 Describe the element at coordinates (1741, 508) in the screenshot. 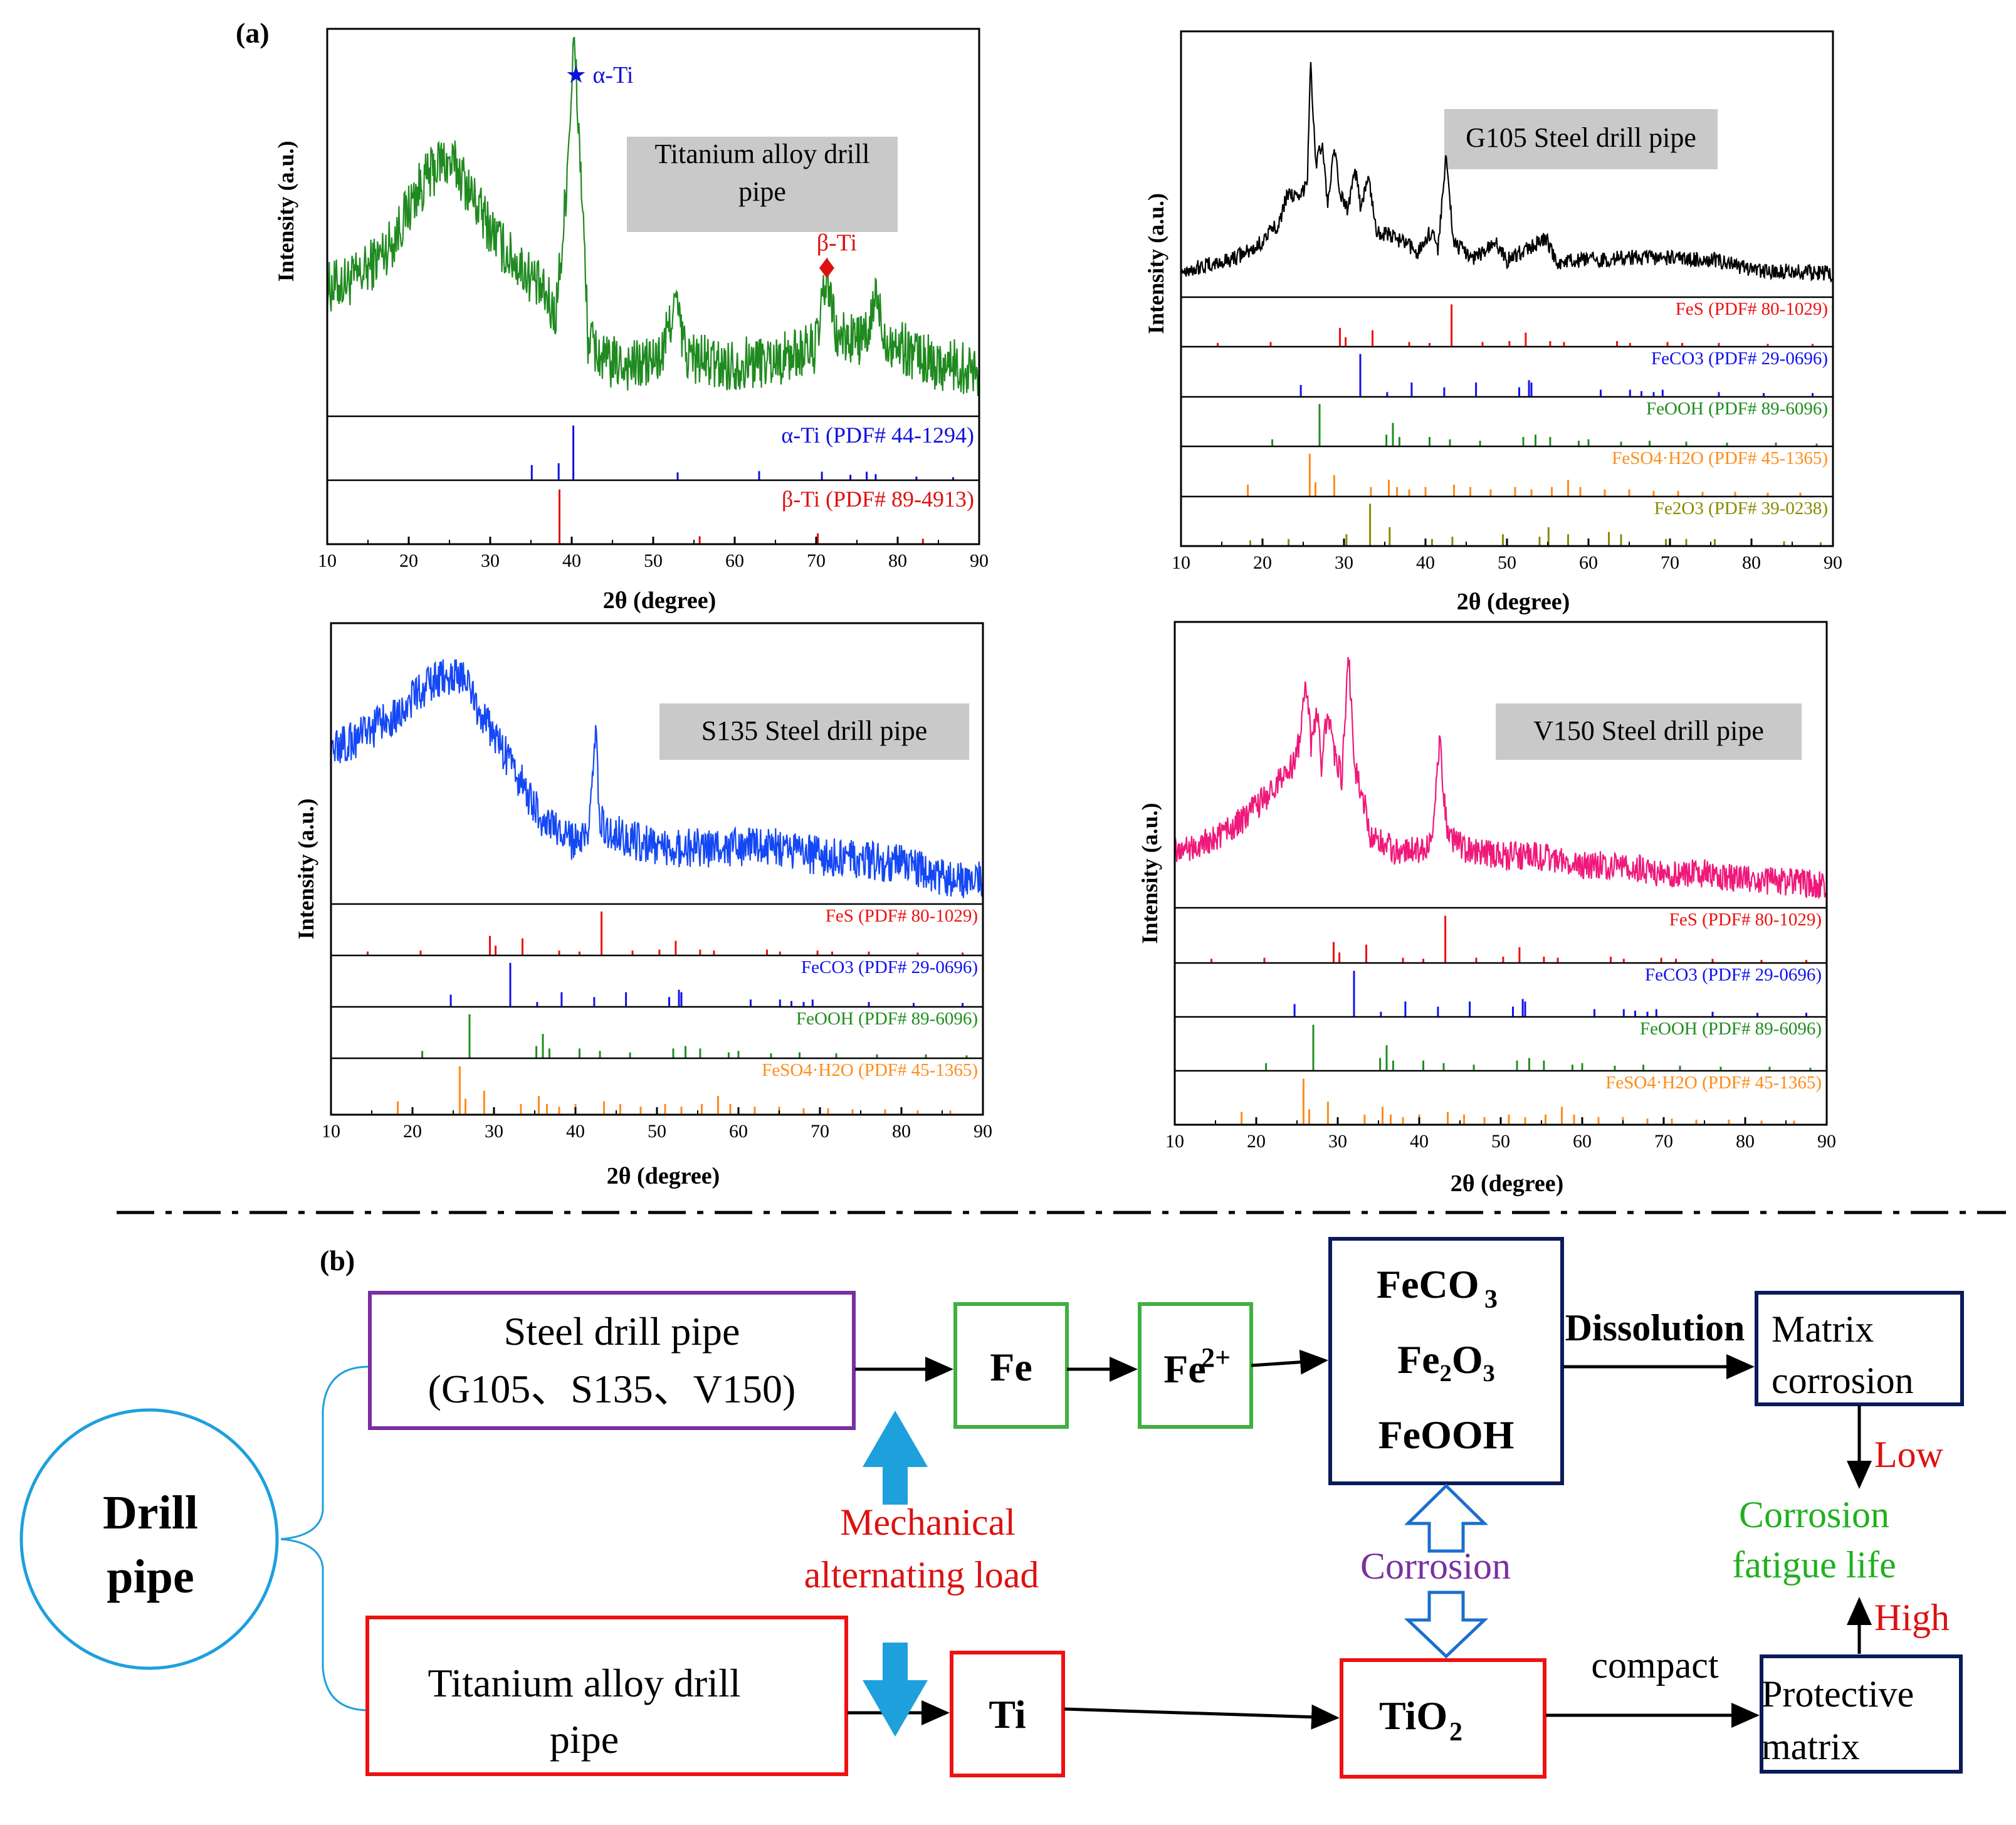

I see `reference-label: Fe2O3 (PDF# 39-0238)` at that location.